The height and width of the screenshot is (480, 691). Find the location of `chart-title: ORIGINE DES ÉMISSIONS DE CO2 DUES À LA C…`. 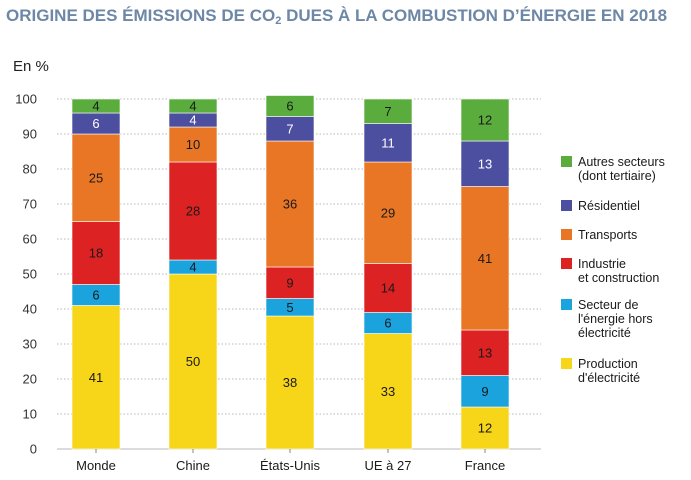

chart-title: ORIGINE DES ÉMISSIONS DE CO2 DUES À LA C… is located at coordinates (337, 16).